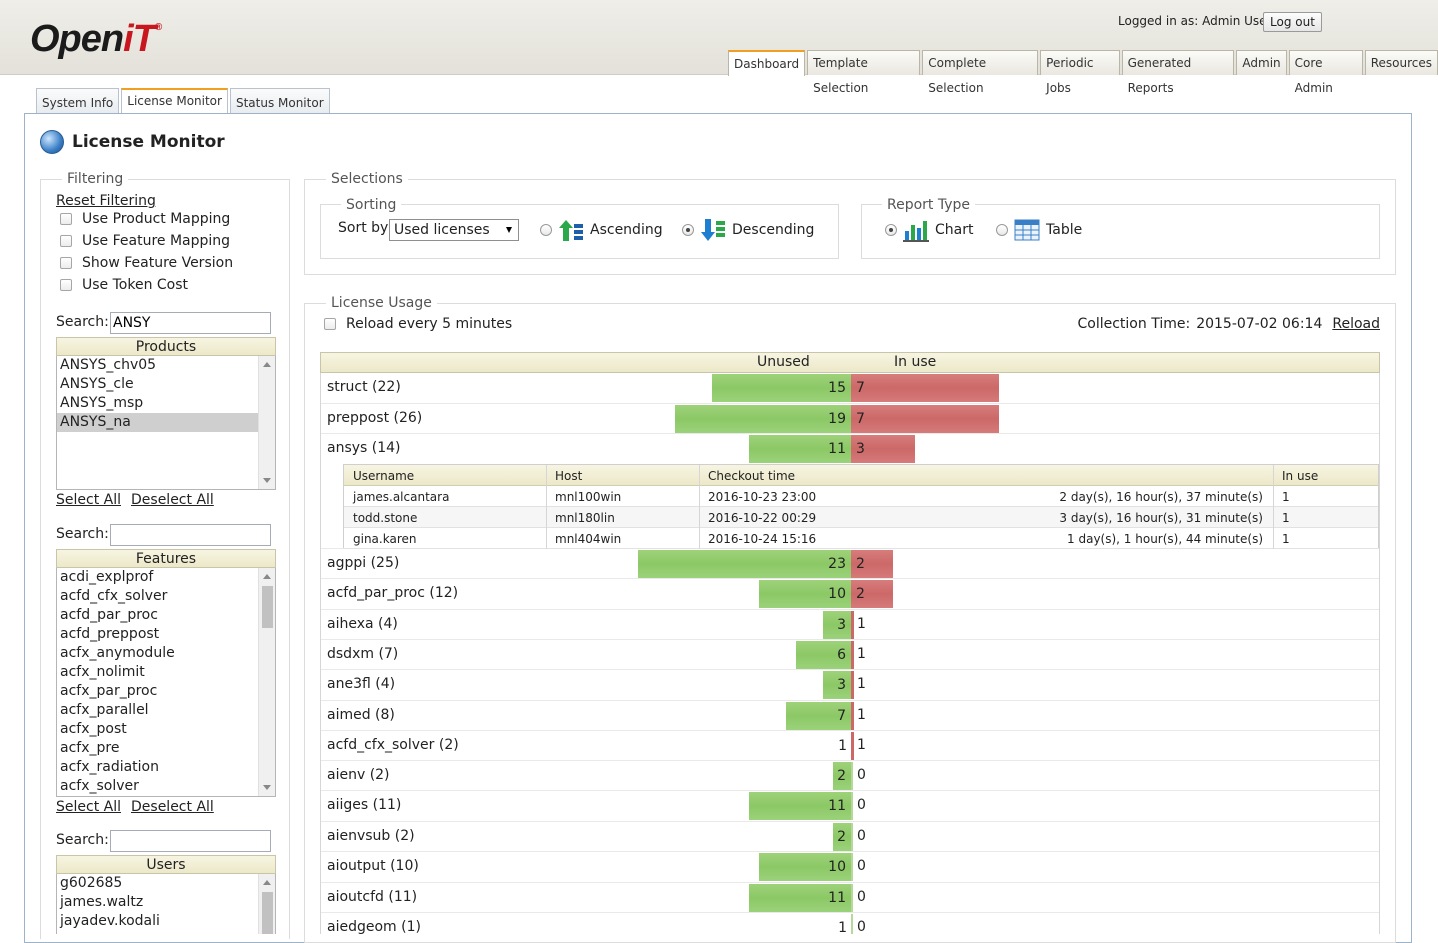 The width and height of the screenshot is (1438, 943). What do you see at coordinates (767, 63) in the screenshot?
I see `tab-dashboard: Dashboard` at bounding box center [767, 63].